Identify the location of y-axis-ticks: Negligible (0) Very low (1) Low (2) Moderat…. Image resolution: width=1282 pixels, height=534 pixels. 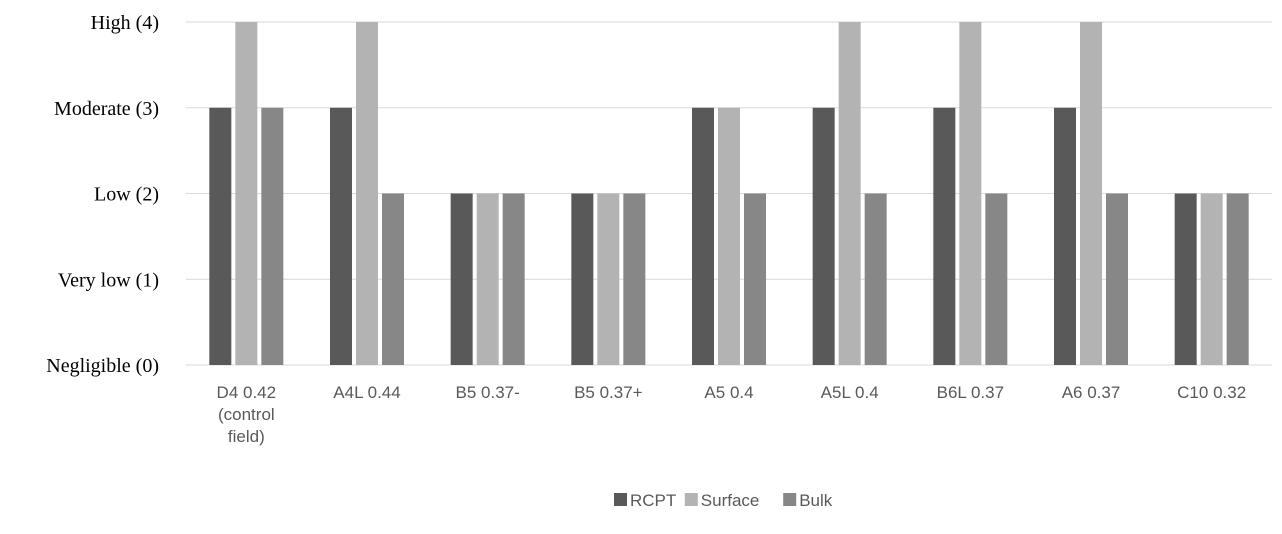
(102, 194).